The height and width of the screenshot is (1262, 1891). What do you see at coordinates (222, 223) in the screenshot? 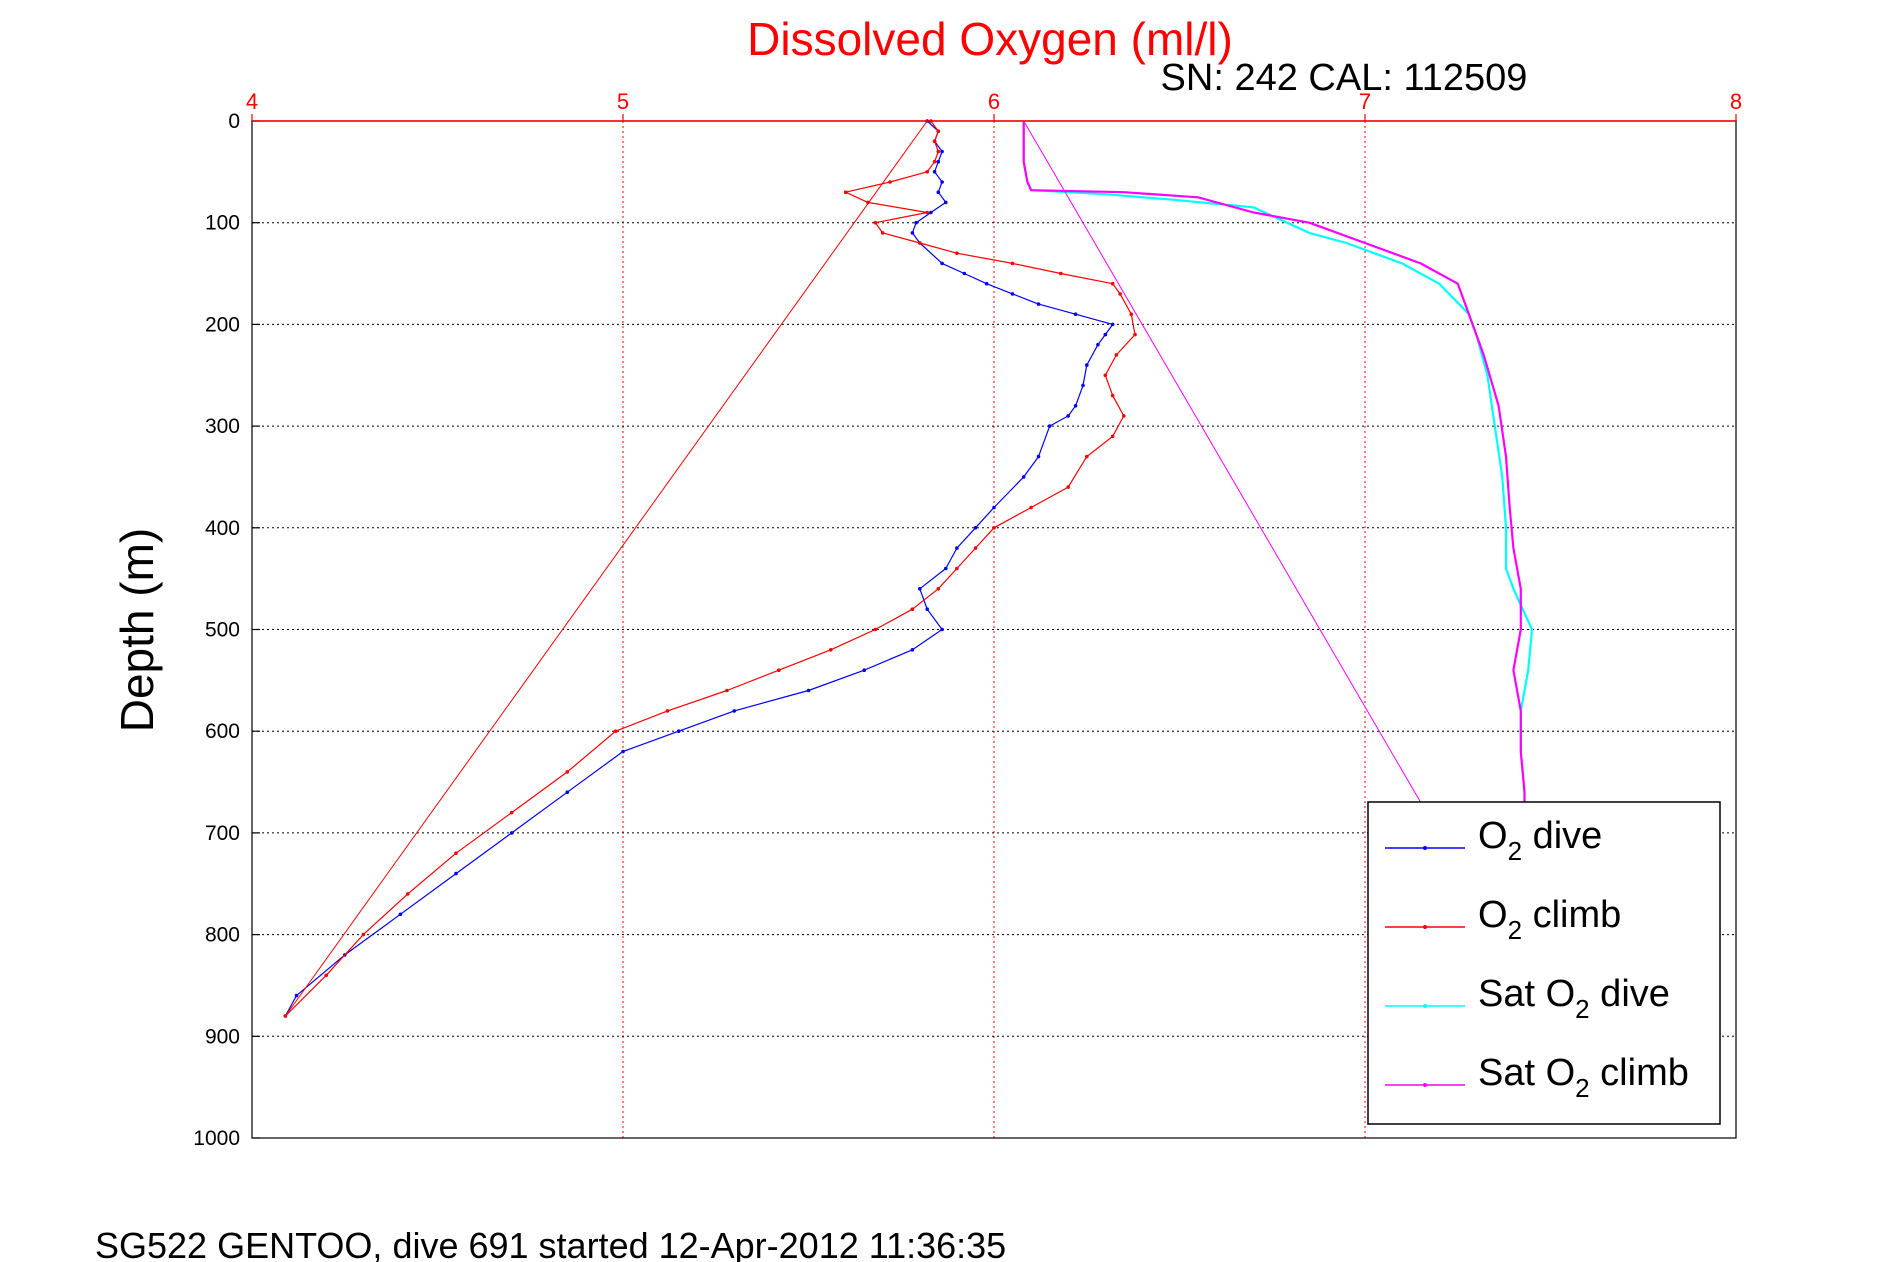
I see `y-tick-label: 100` at bounding box center [222, 223].